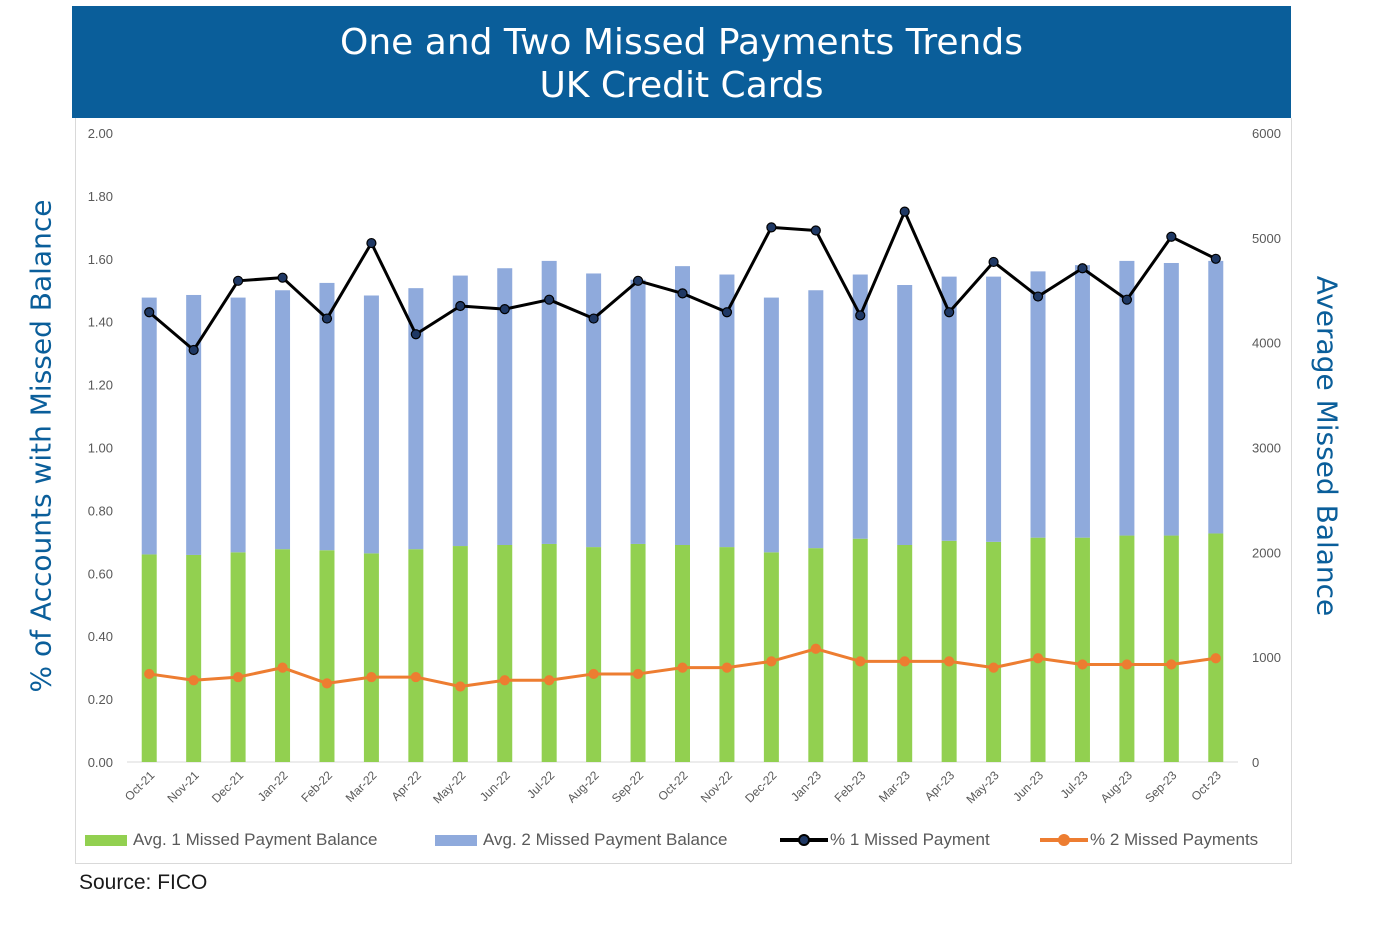  Describe the element at coordinates (1174, 839) in the screenshot. I see `legend-label-pct-2: % 2 Missed Payments` at that location.